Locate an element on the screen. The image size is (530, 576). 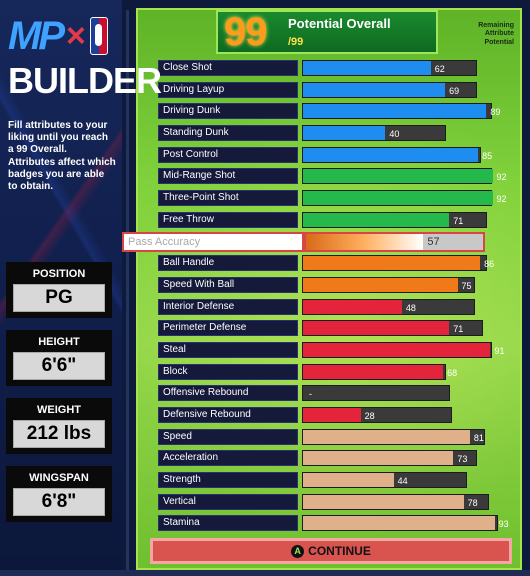
attribute-value: 40 is located at coordinates (394, 134).